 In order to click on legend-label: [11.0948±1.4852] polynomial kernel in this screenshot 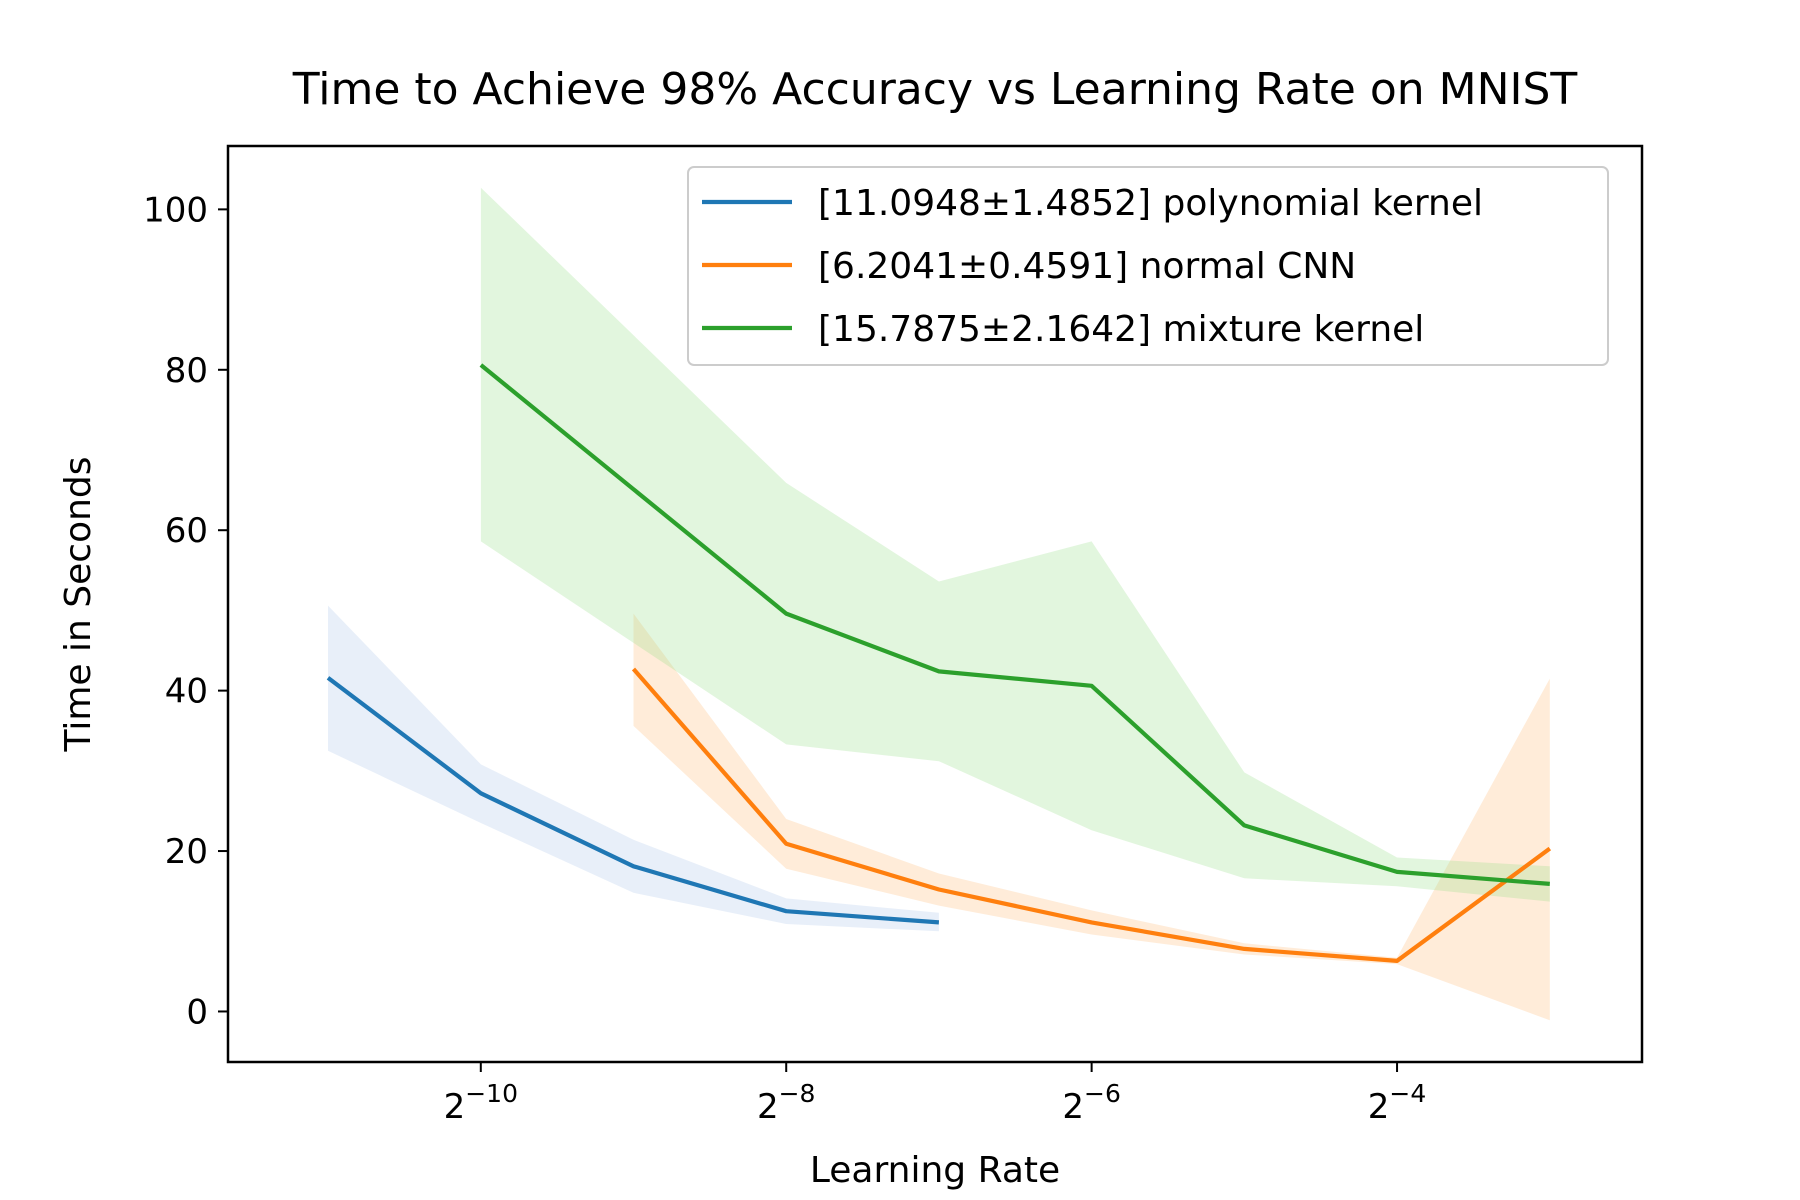, I will do `click(1150, 203)`.